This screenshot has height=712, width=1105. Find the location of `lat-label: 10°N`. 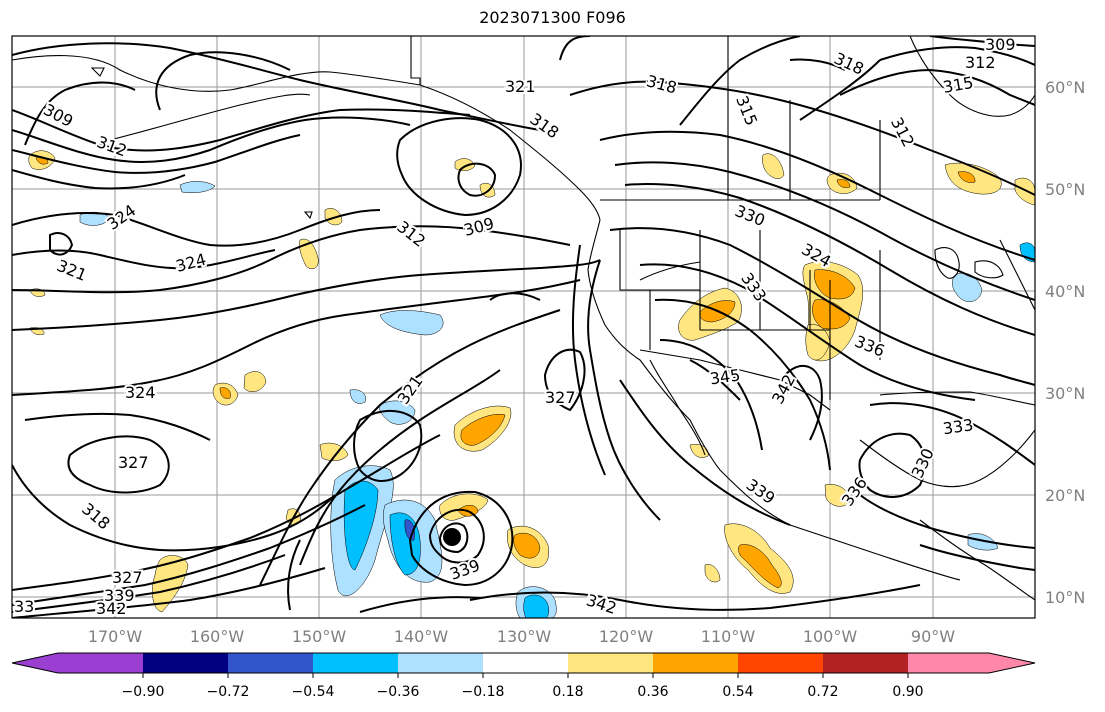

lat-label: 10°N is located at coordinates (1065, 597).